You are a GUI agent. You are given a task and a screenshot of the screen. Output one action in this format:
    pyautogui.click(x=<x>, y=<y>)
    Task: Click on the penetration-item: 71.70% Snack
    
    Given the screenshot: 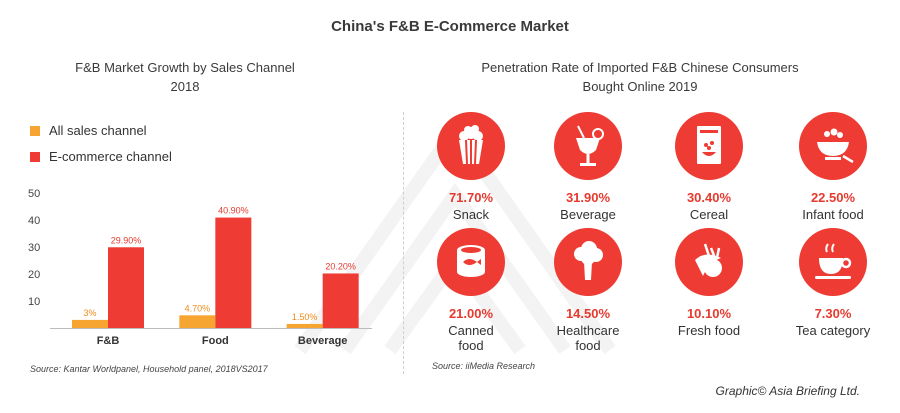 What is the action you would take?
    pyautogui.click(x=471, y=167)
    